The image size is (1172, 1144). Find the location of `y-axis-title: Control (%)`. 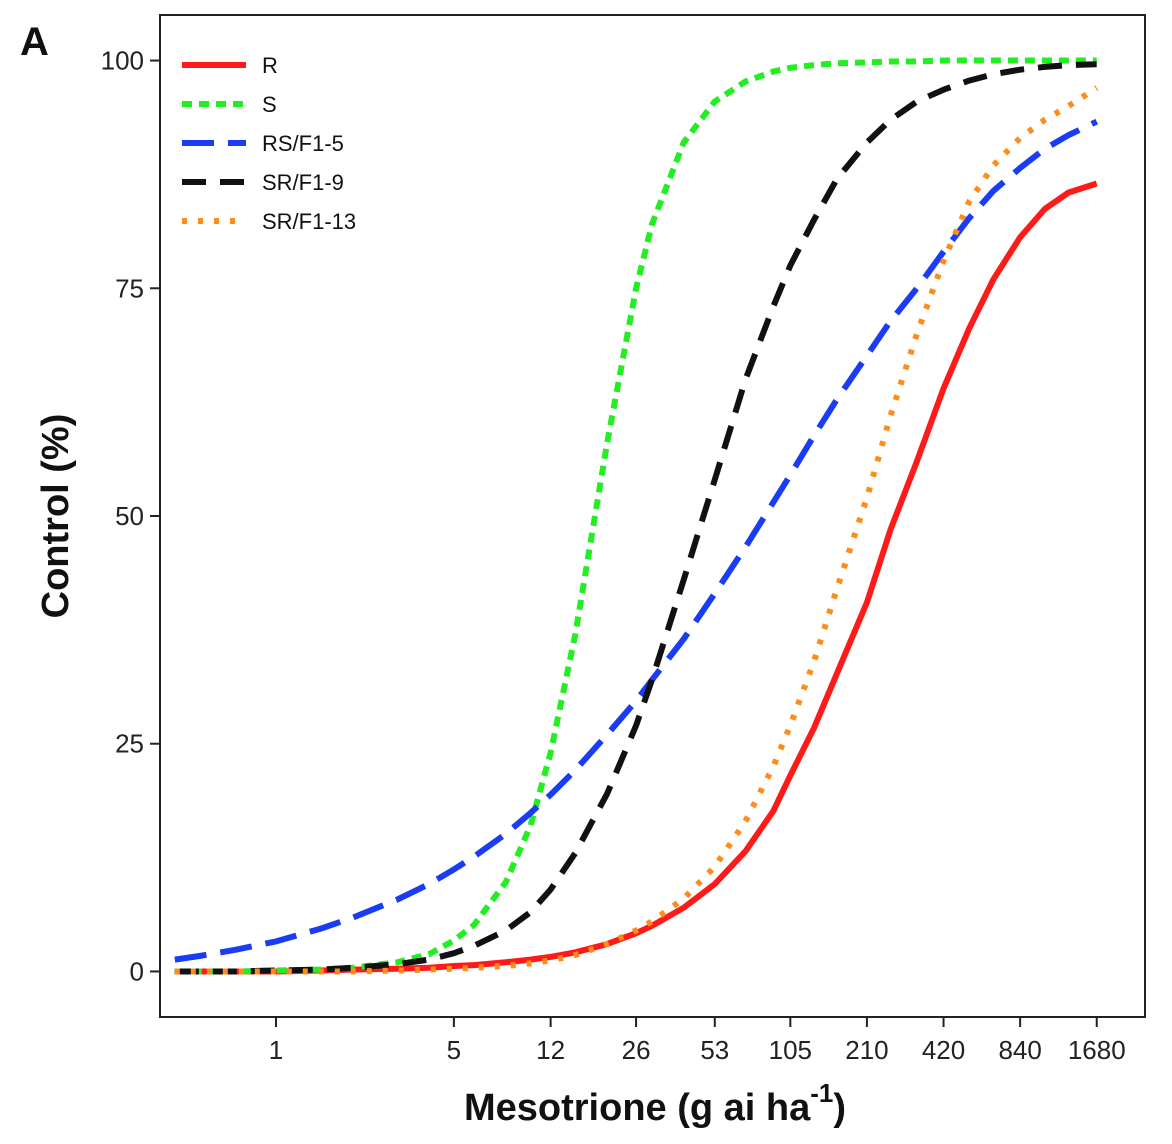

y-axis-title: Control (%) is located at coordinates (56, 516).